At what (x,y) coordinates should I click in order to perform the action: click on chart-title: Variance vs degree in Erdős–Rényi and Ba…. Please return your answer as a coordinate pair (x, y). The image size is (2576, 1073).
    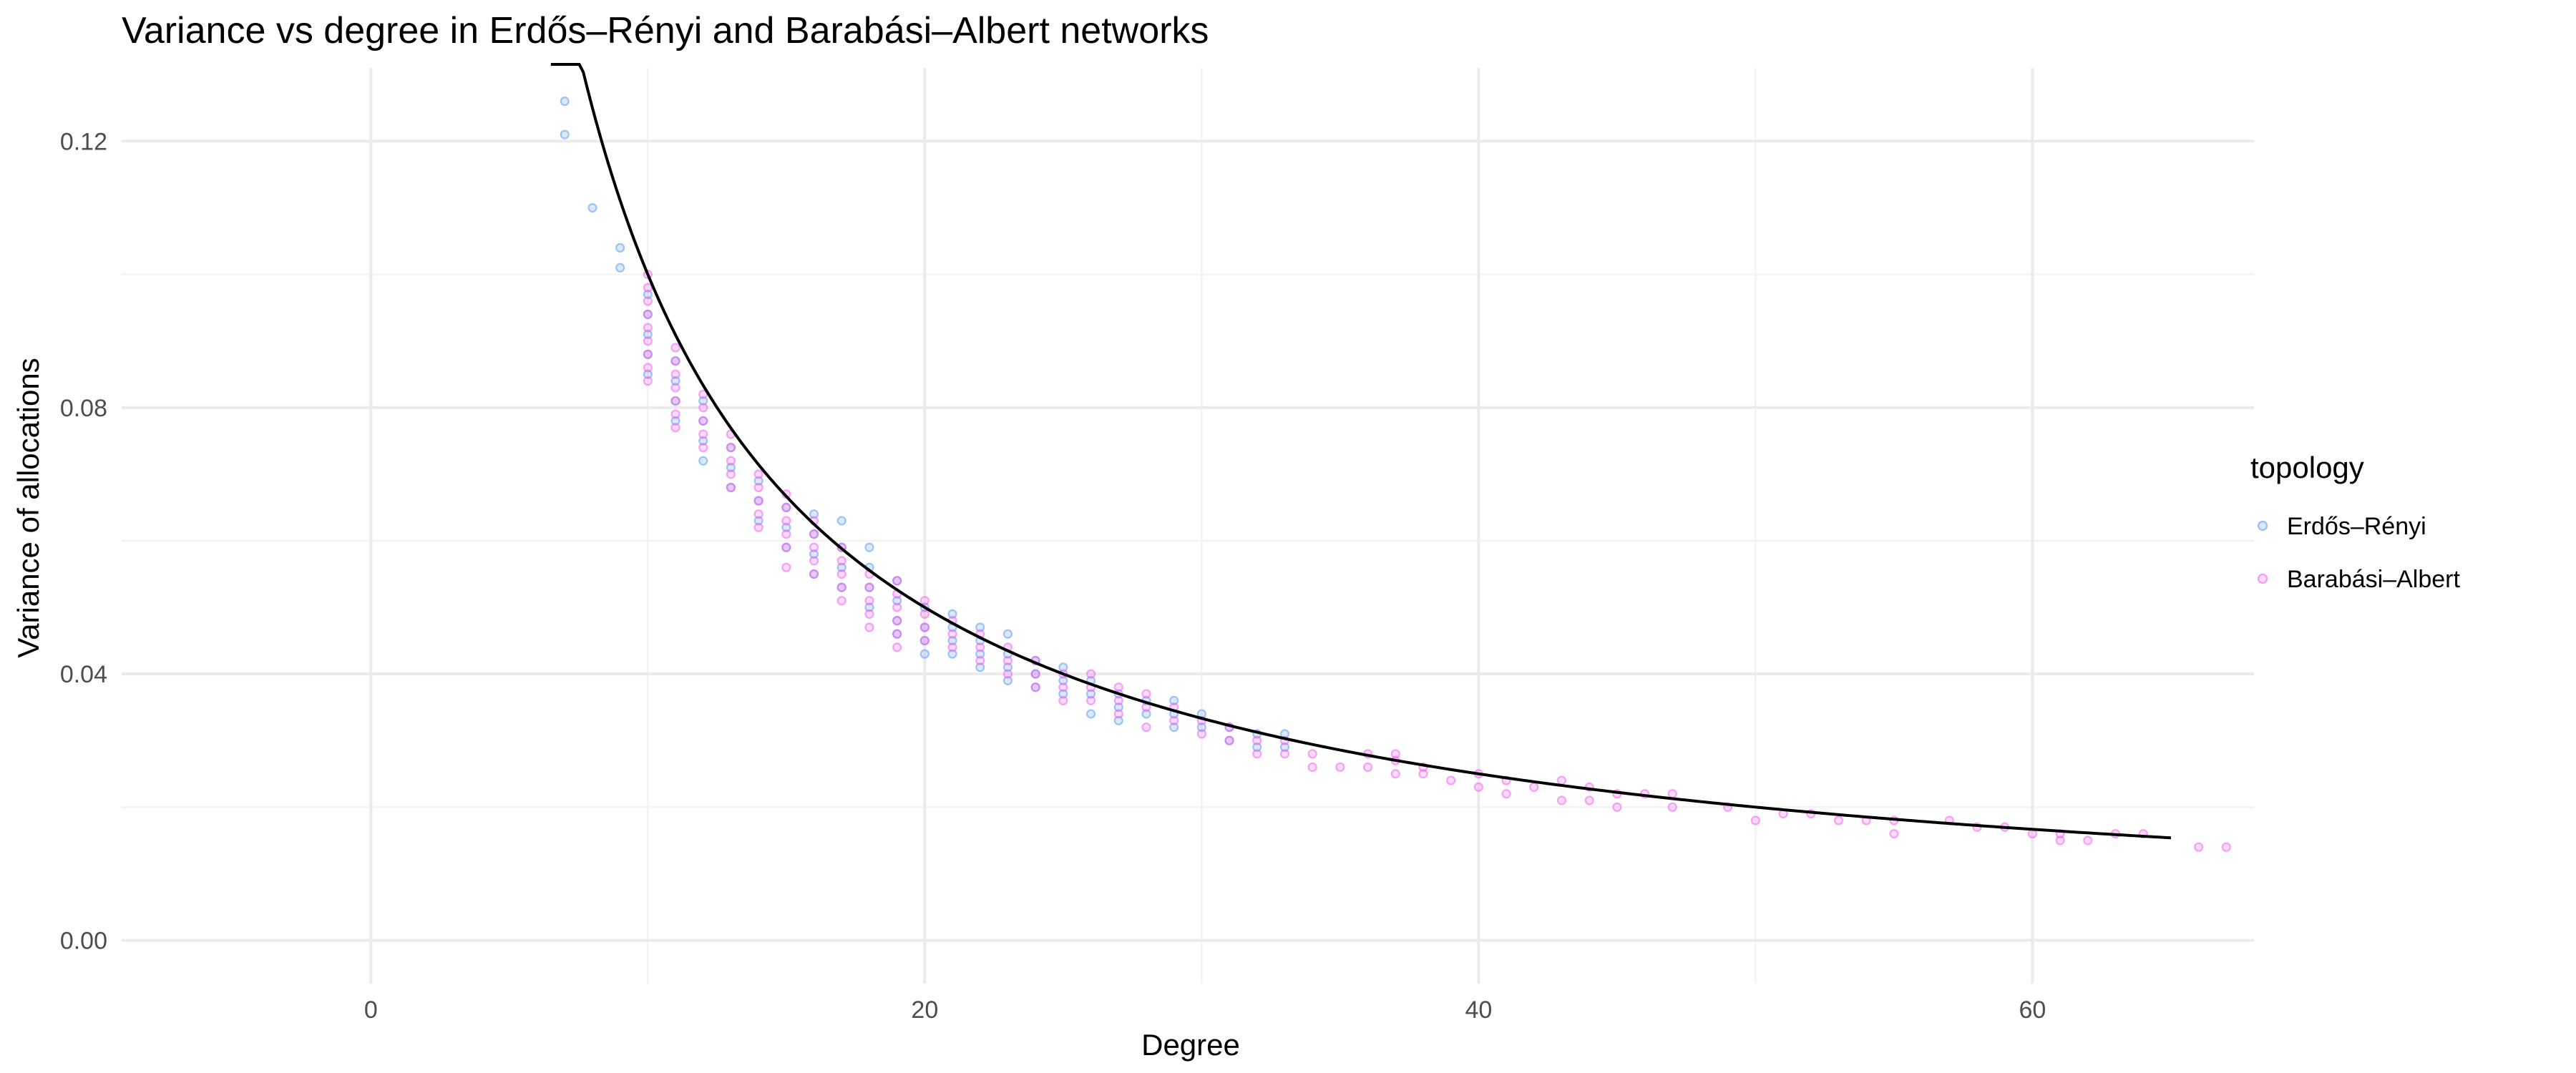
    Looking at the image, I should click on (665, 31).